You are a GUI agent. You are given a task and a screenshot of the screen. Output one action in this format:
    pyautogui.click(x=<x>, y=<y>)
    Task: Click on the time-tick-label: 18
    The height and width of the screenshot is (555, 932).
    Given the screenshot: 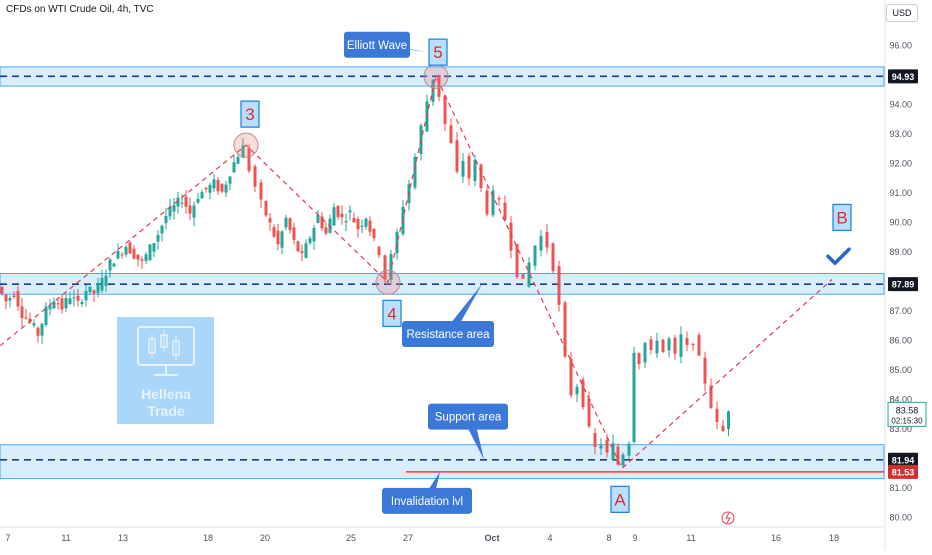 What is the action you would take?
    pyautogui.click(x=834, y=538)
    